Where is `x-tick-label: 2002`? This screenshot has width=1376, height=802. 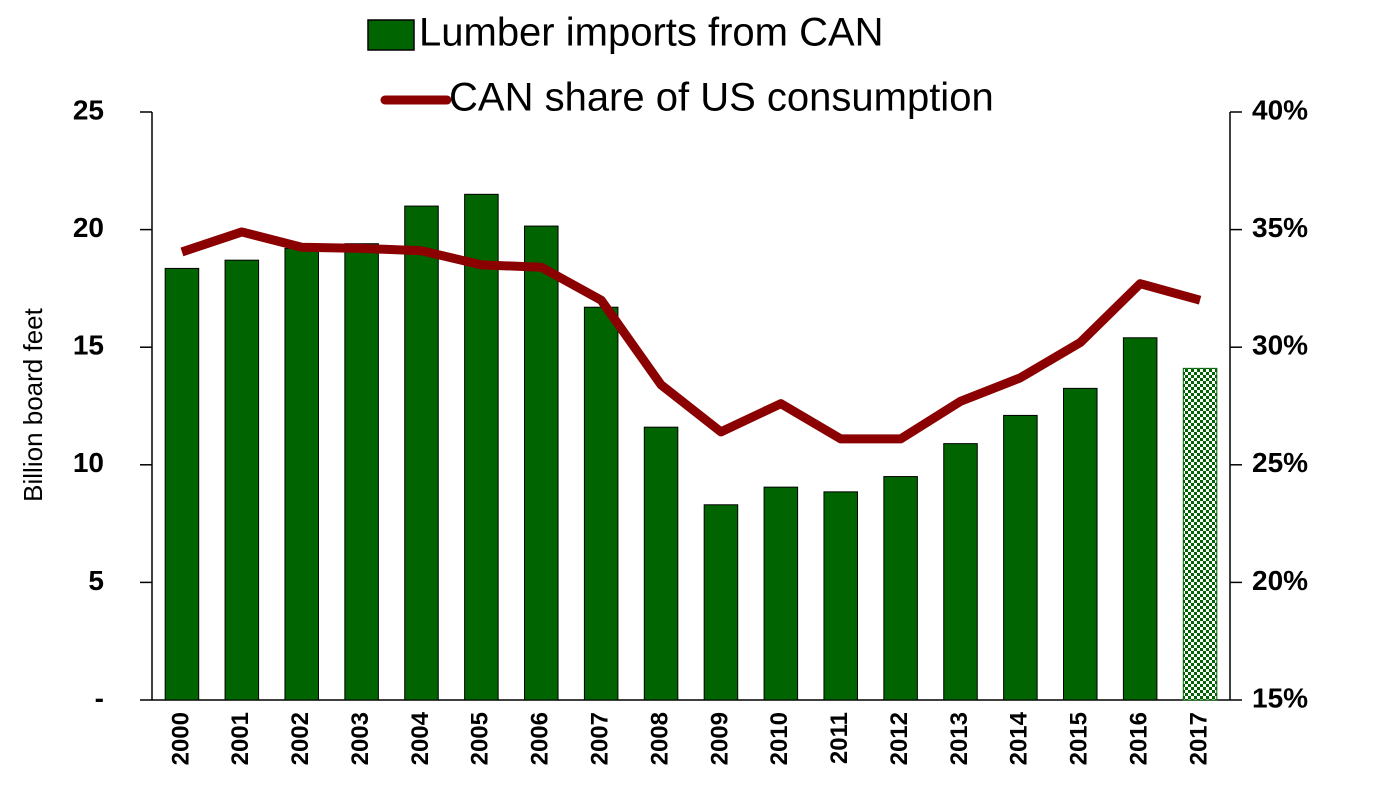
x-tick-label: 2002 is located at coordinates (300, 738).